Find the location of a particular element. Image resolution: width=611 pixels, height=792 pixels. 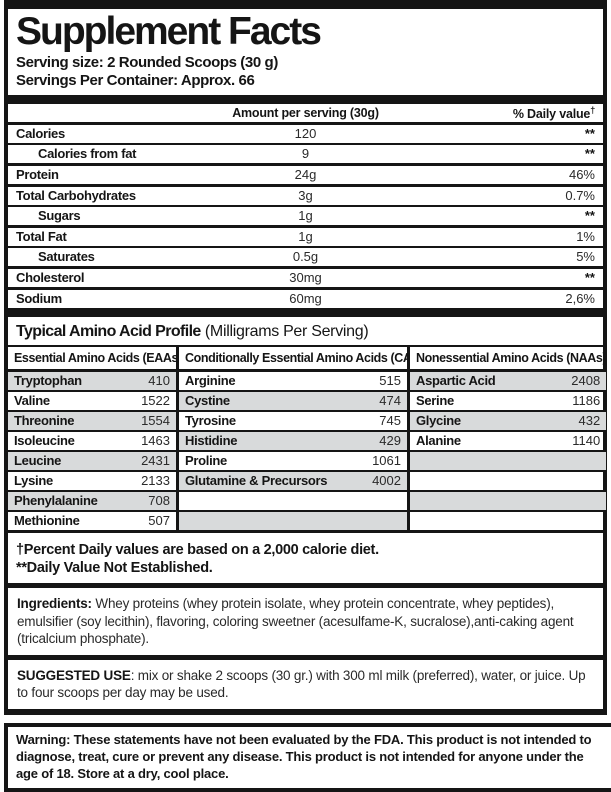

divider-thick-middle is located at coordinates (305, 312).